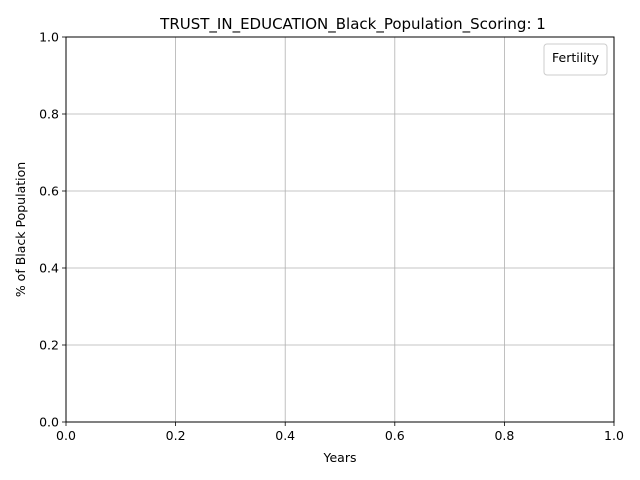 The image size is (640, 480). I want to click on x-axis: 0.0 0.2 0.4 0.6 0.8 1.0, so click(340, 432).